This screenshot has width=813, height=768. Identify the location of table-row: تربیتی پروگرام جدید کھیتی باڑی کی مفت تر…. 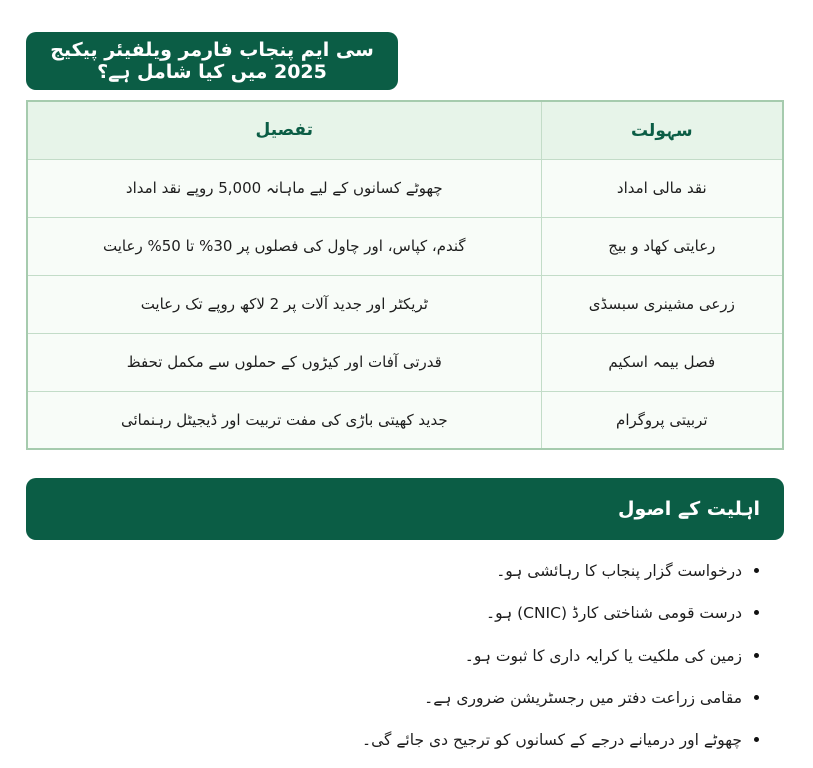
(405, 420).